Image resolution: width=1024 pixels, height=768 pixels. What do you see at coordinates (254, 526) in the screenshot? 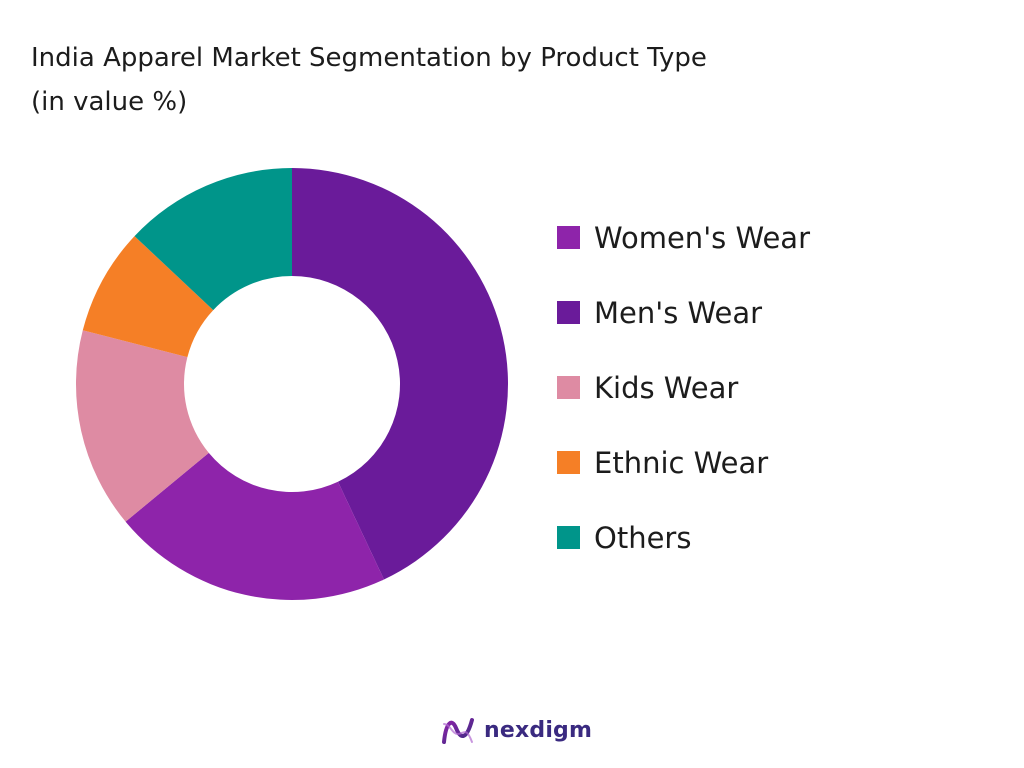
I see `slice-women-s-wear` at bounding box center [254, 526].